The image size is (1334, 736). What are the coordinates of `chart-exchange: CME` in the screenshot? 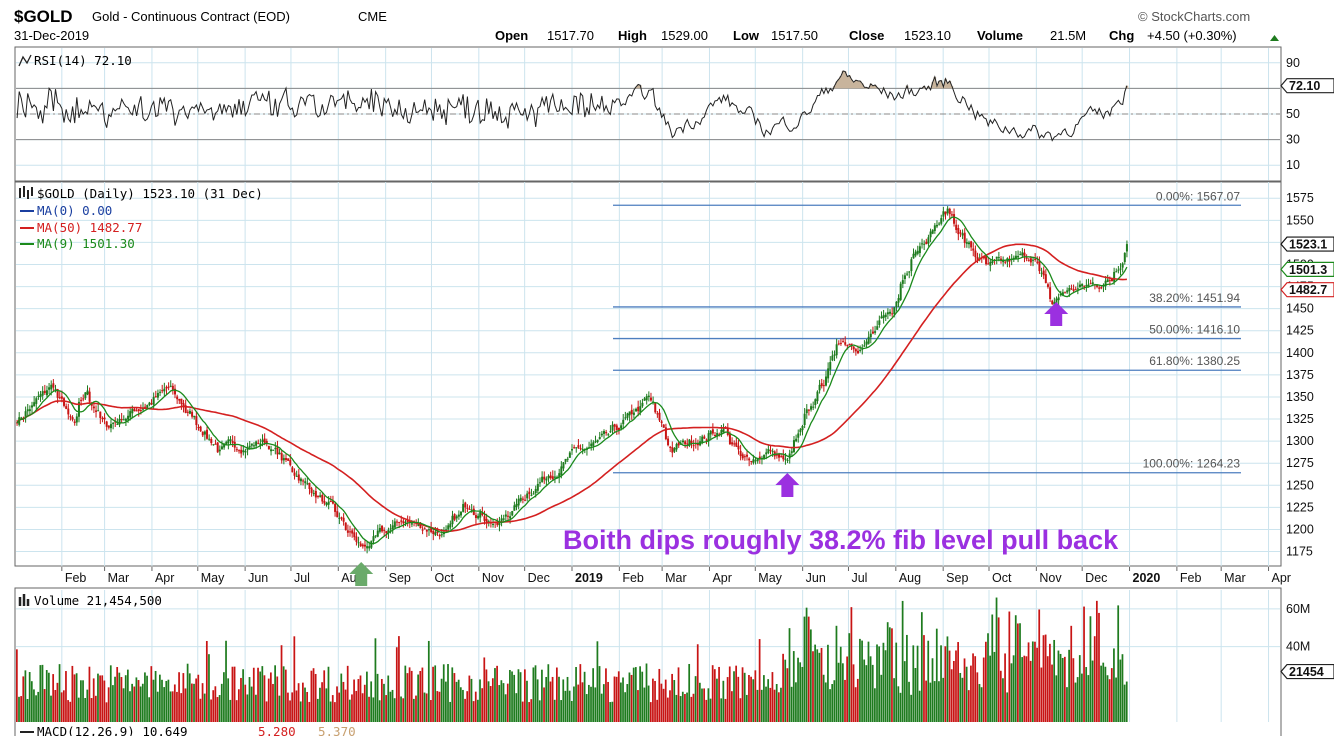 It's located at (372, 16).